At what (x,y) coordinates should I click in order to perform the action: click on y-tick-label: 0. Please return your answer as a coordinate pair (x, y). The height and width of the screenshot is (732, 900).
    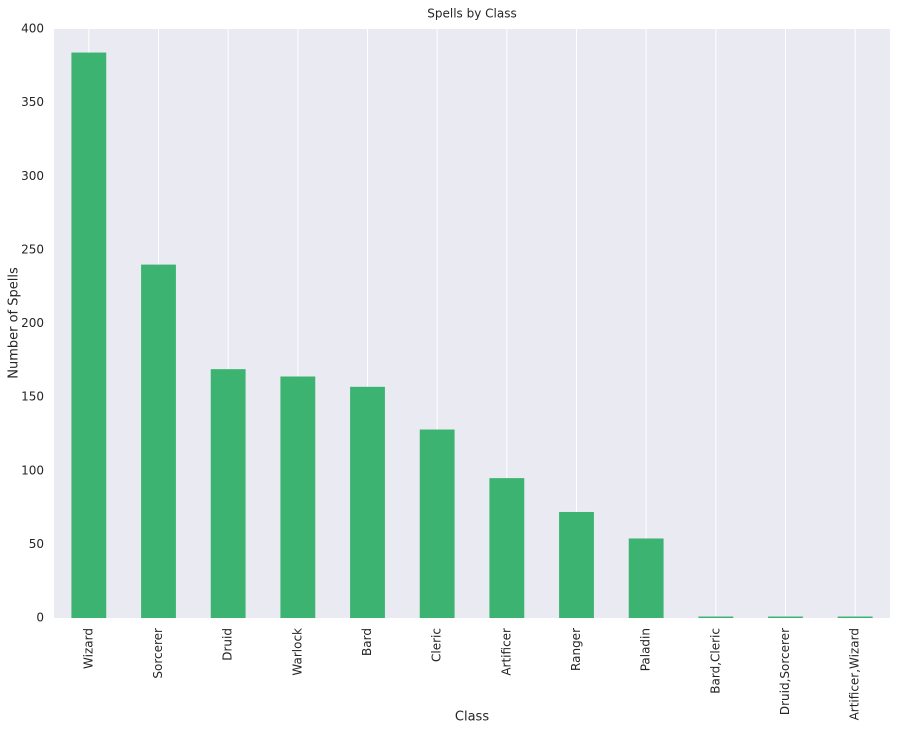
    Looking at the image, I should click on (40, 618).